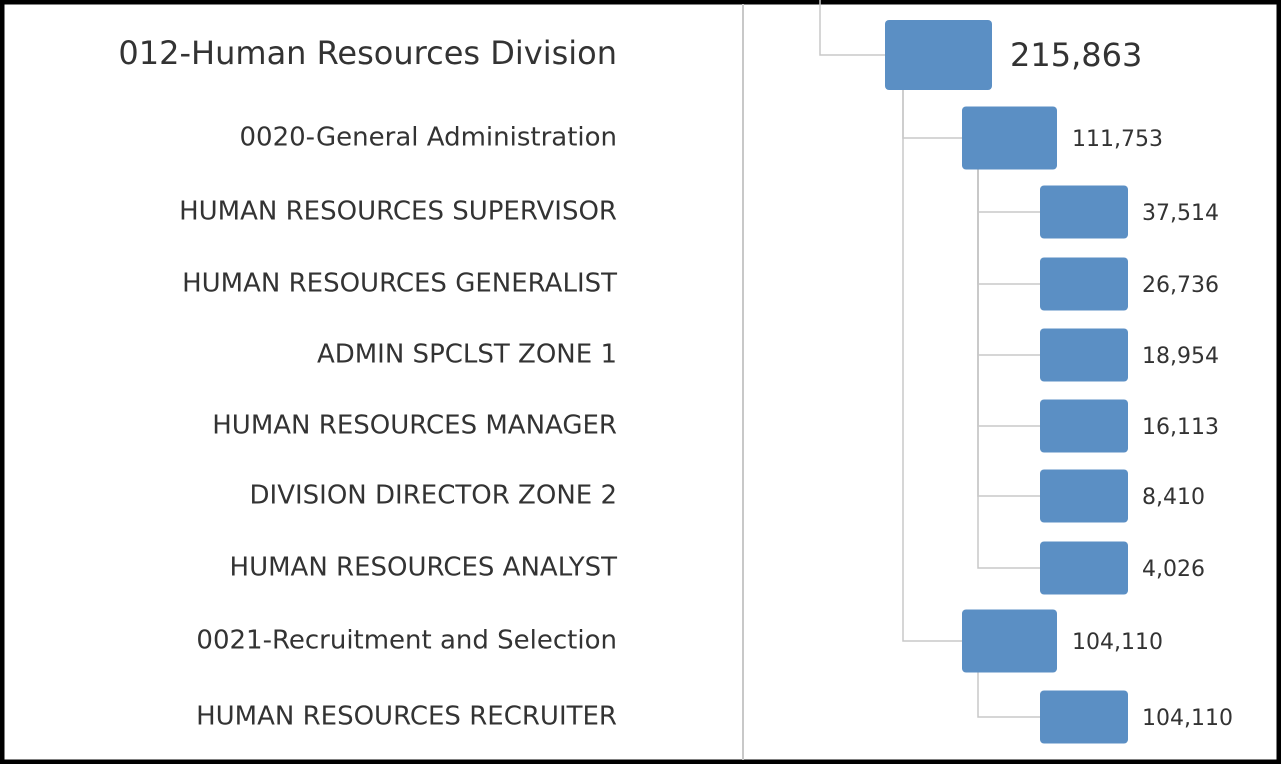 The image size is (1281, 764). Describe the element at coordinates (467, 355) in the screenshot. I see `row-label: ADMIN SPCLST ZONE 1` at that location.